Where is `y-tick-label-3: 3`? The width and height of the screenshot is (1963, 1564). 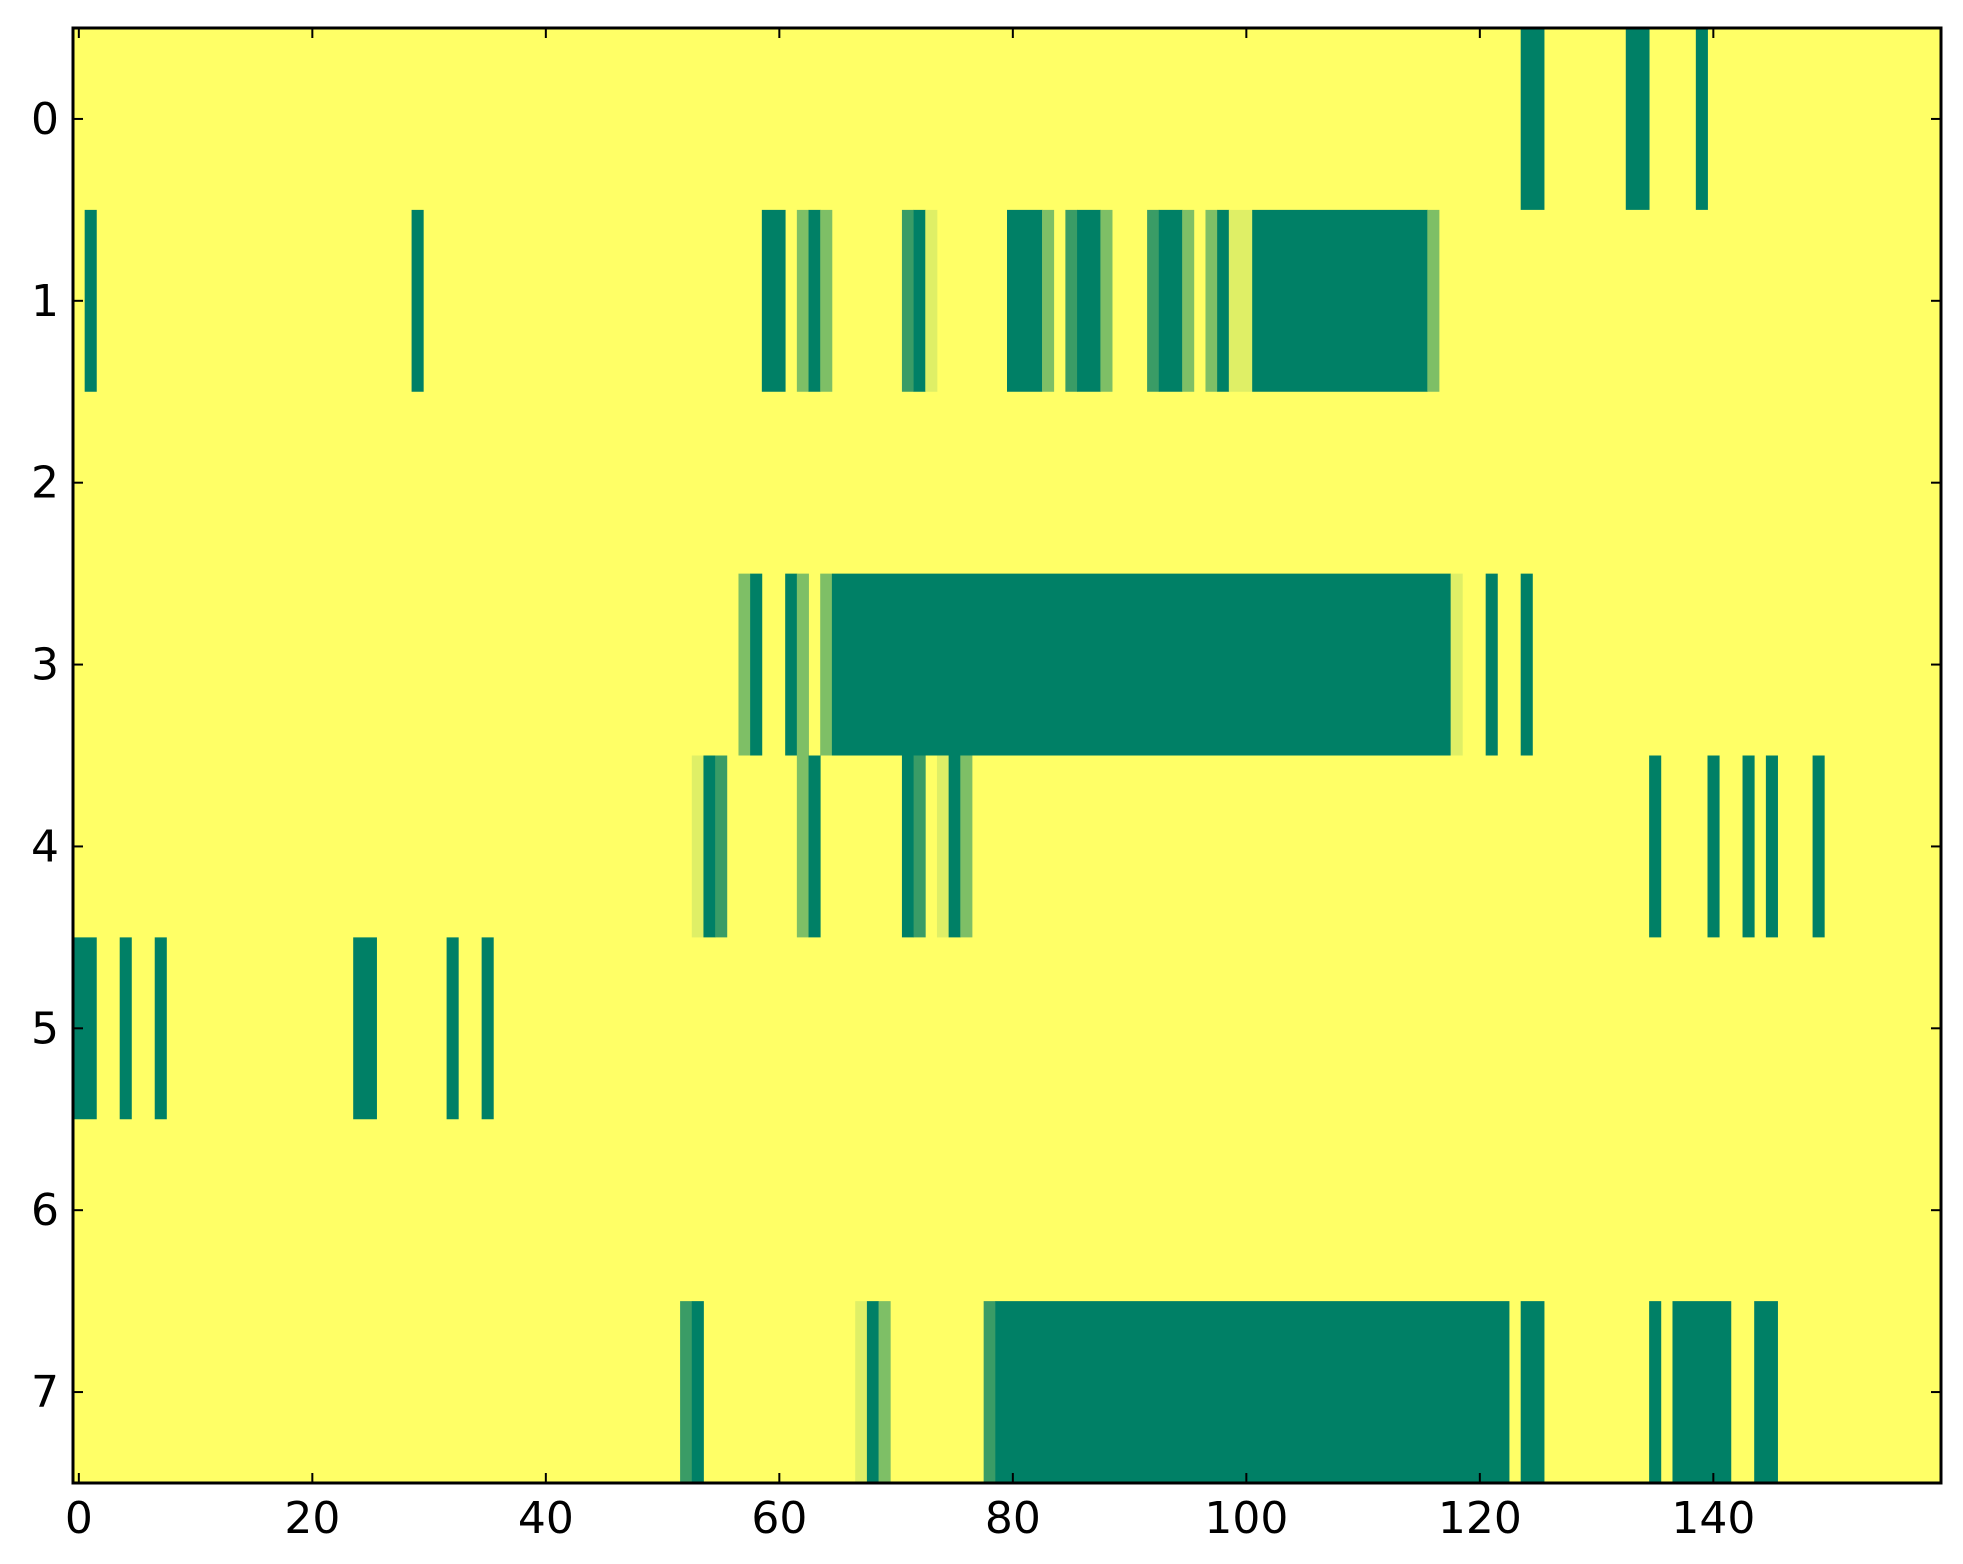 y-tick-label-3: 3 is located at coordinates (45, 665).